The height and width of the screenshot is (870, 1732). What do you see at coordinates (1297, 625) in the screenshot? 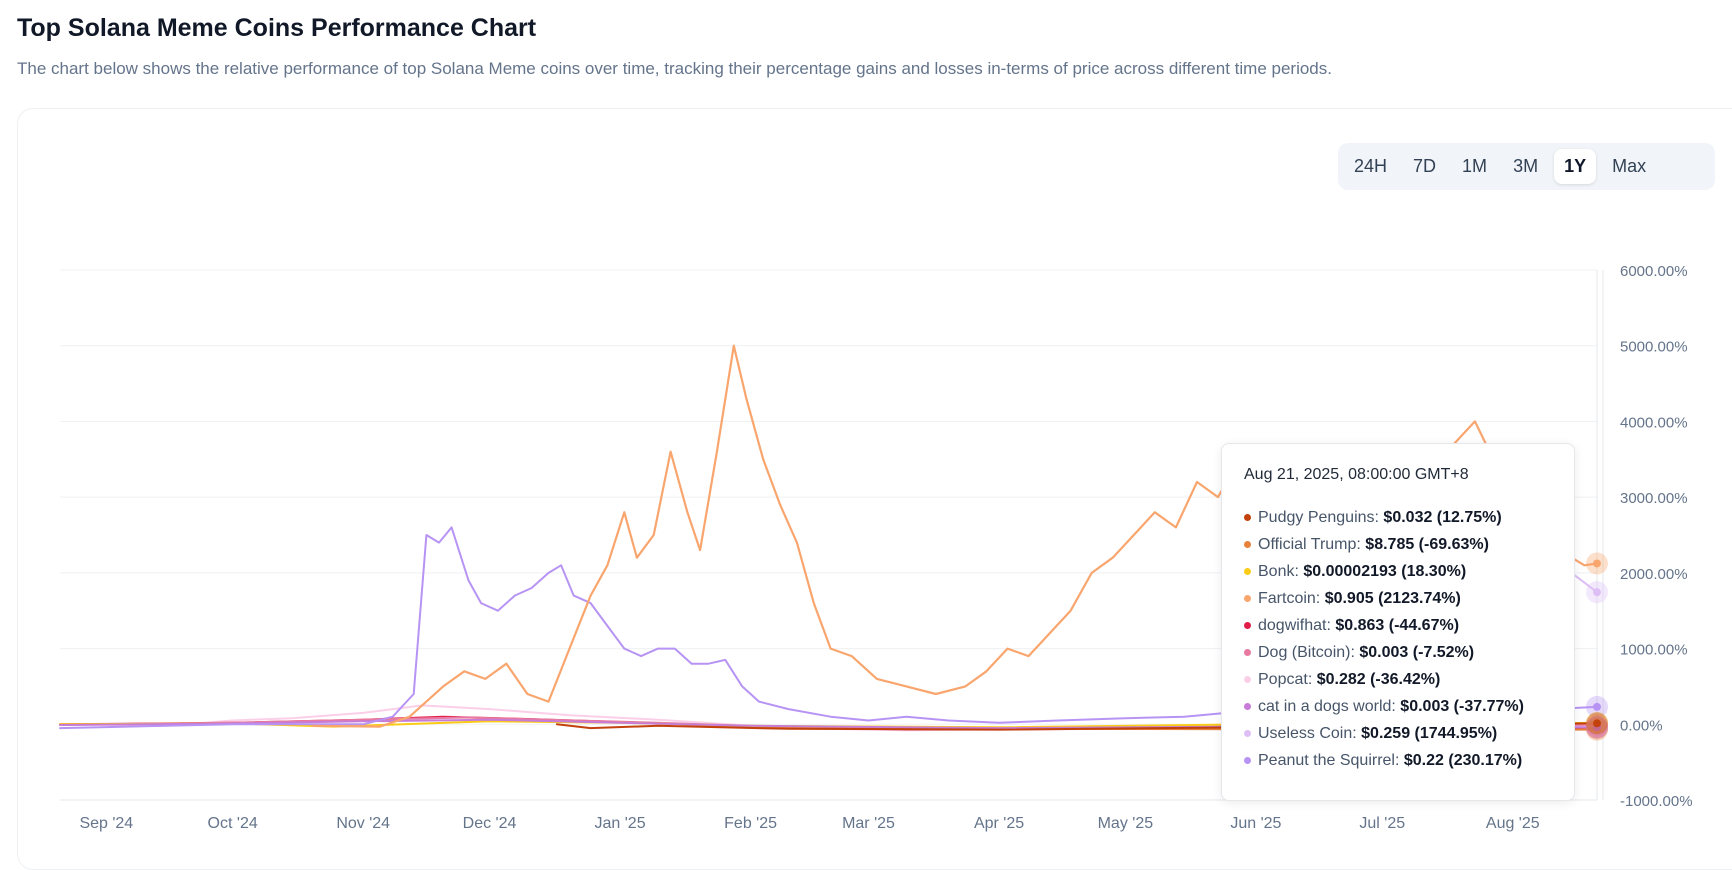
I see `tooltip-series-name: dogwifhat:` at bounding box center [1297, 625].